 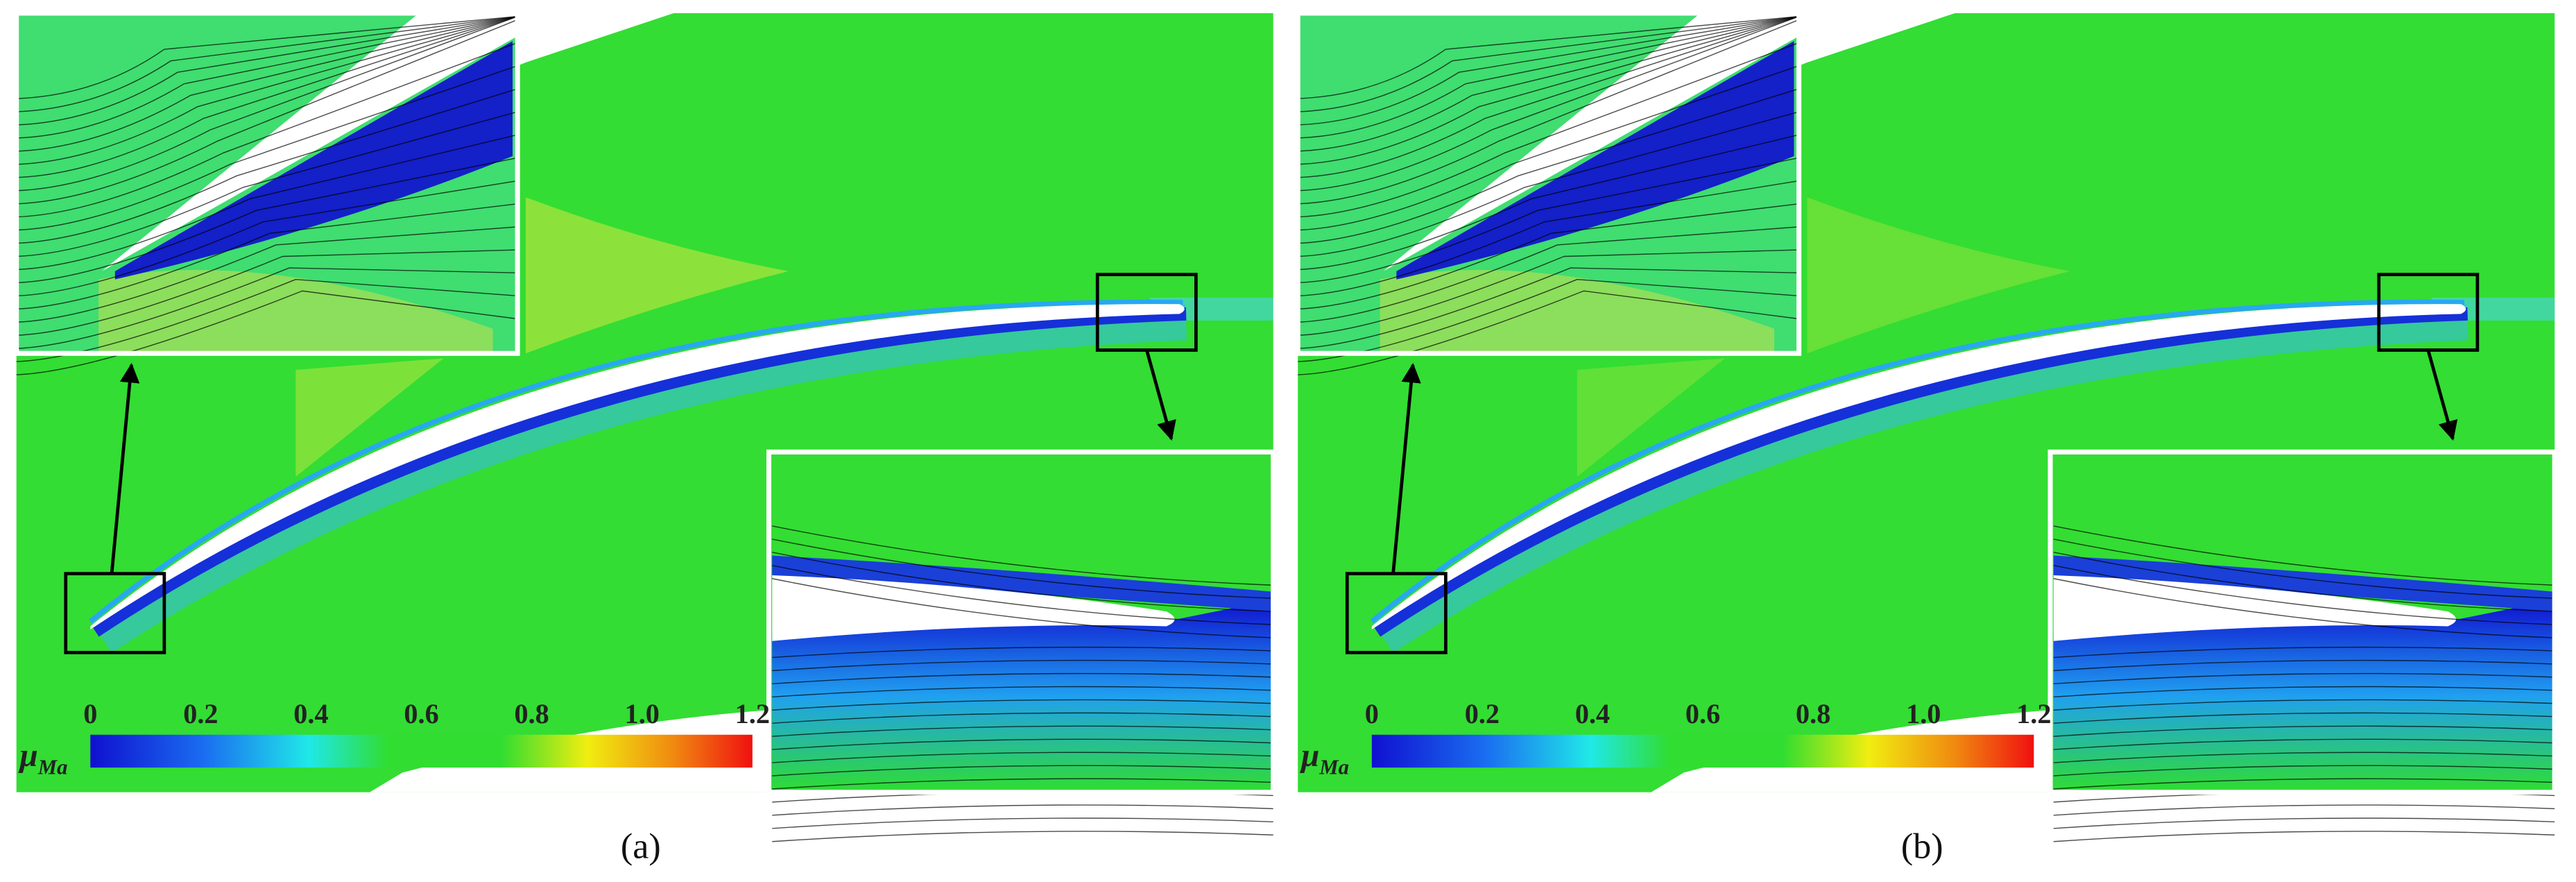 What do you see at coordinates (90, 713) in the screenshot?
I see `colorbar-tick-label: 0` at bounding box center [90, 713].